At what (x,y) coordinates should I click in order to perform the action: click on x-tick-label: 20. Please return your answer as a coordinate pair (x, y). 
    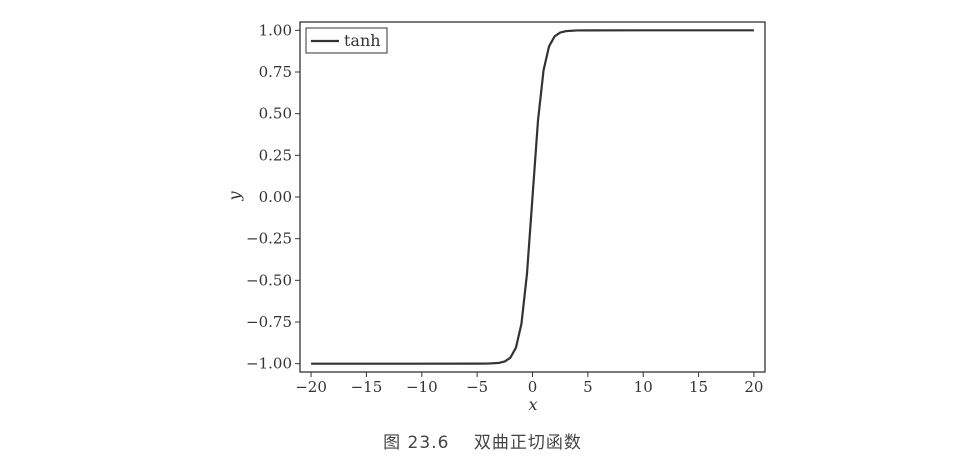
    Looking at the image, I should click on (753, 387).